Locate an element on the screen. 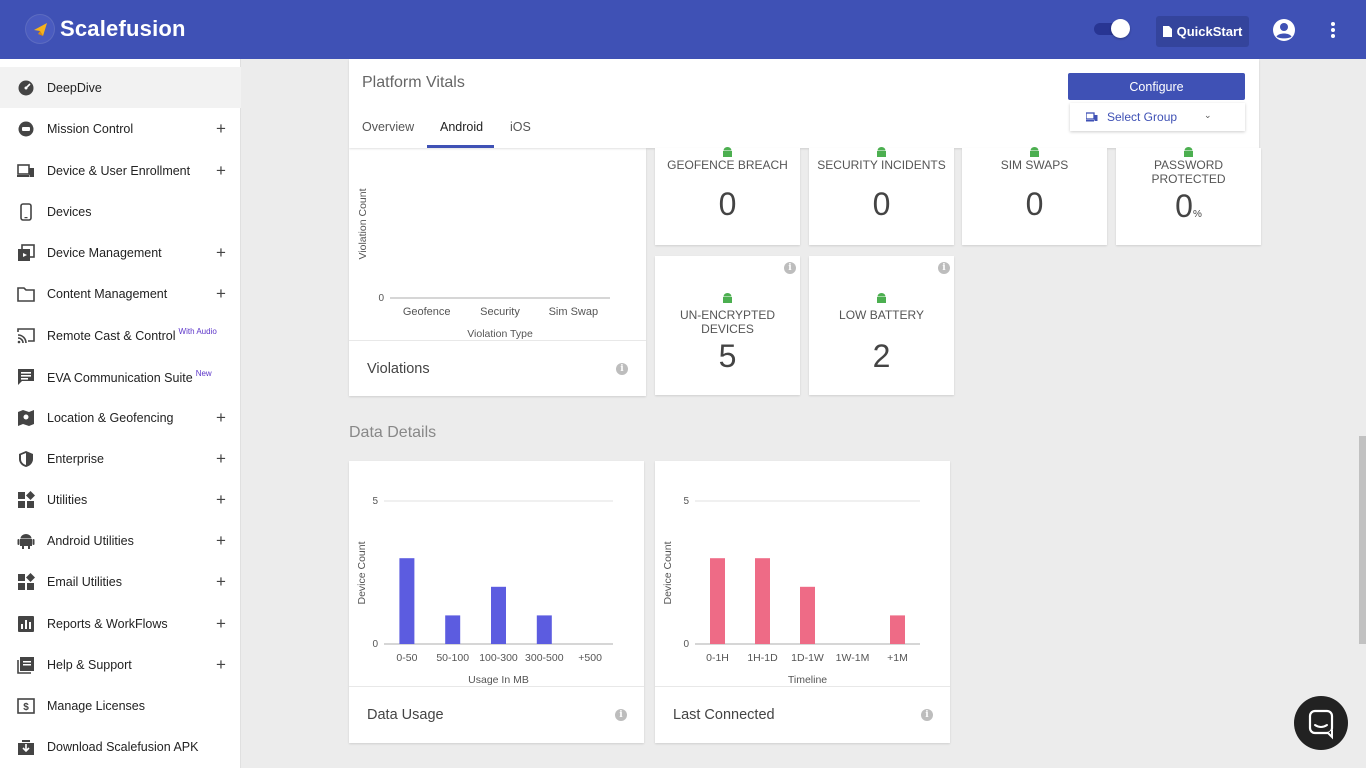 Image resolution: width=1366 pixels, height=768 pixels. chat-support-button is located at coordinates (1321, 723).